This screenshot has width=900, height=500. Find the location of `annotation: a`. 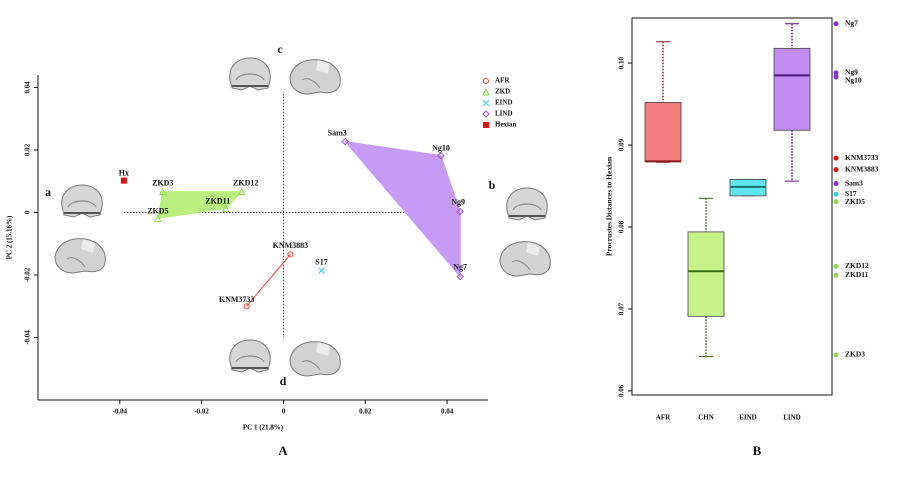

annotation: a is located at coordinates (48, 192).